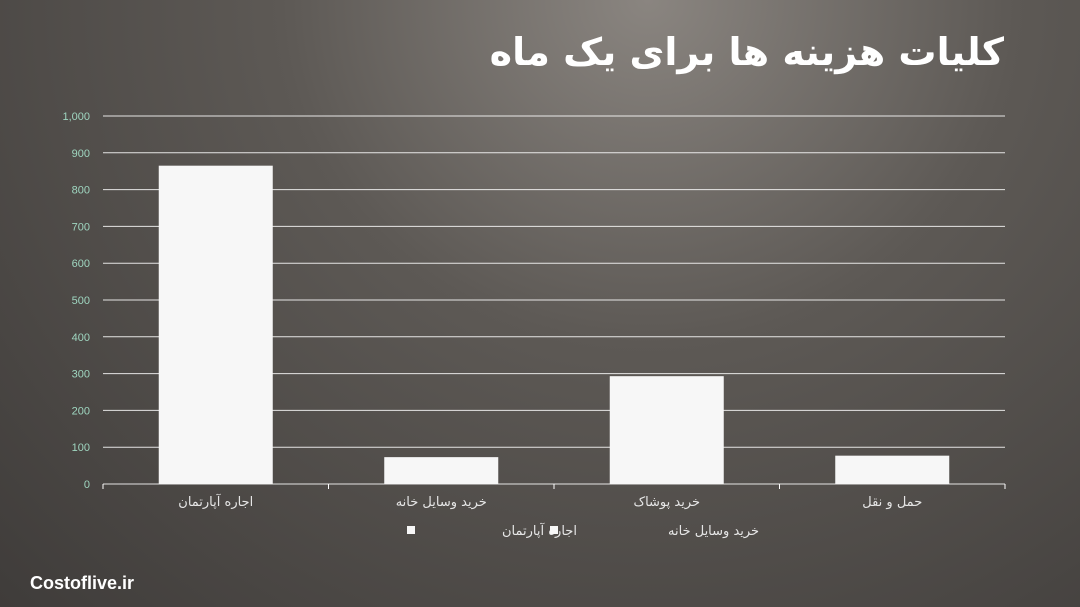  Describe the element at coordinates (666, 502) in the screenshot. I see `x-category-label: خرید پوشاک` at that location.